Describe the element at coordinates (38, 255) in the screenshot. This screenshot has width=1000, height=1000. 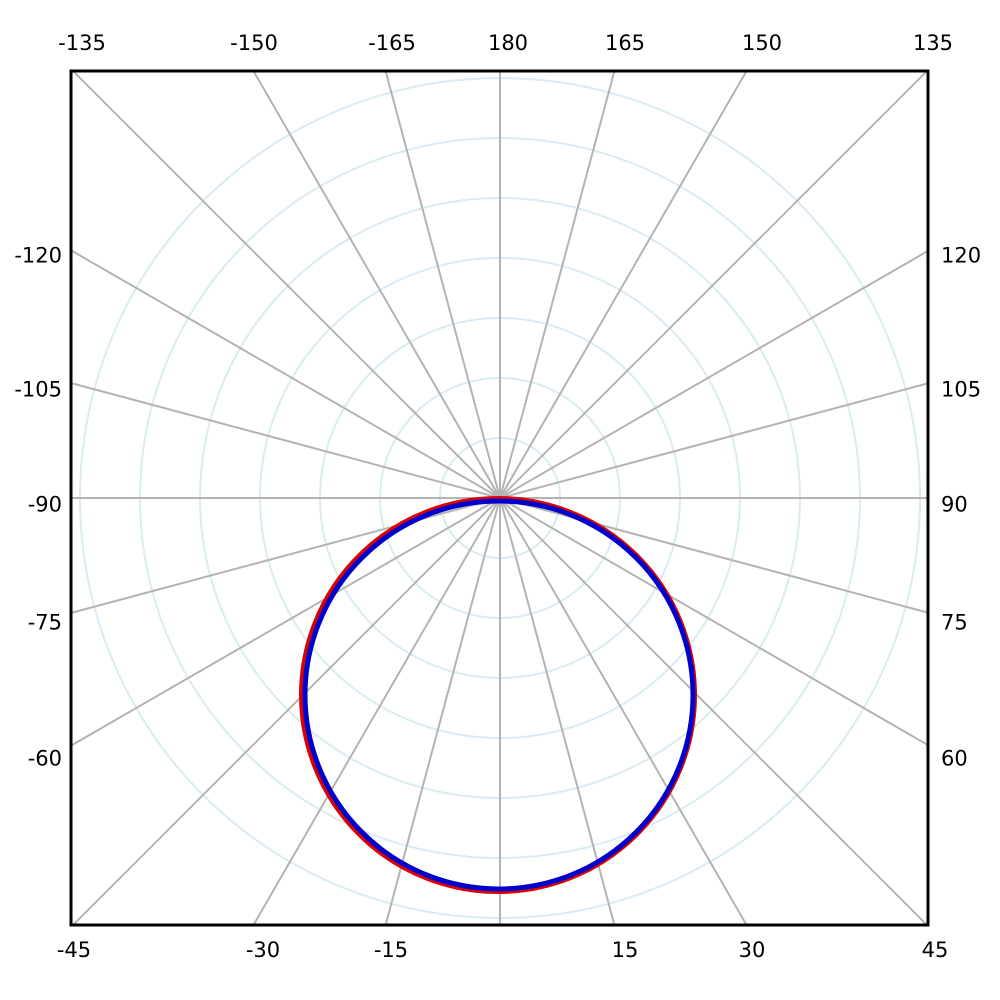
I see `left-axis-tick-label-0: -120` at that location.